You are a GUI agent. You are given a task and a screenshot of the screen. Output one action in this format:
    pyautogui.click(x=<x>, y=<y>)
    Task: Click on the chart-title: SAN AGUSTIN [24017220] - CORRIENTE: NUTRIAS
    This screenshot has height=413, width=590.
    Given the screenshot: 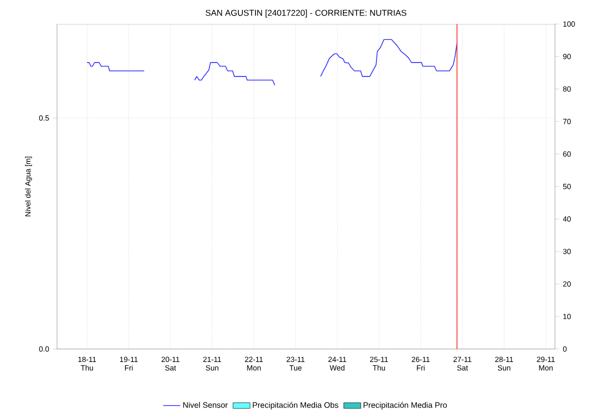 What is the action you would take?
    pyautogui.click(x=306, y=13)
    